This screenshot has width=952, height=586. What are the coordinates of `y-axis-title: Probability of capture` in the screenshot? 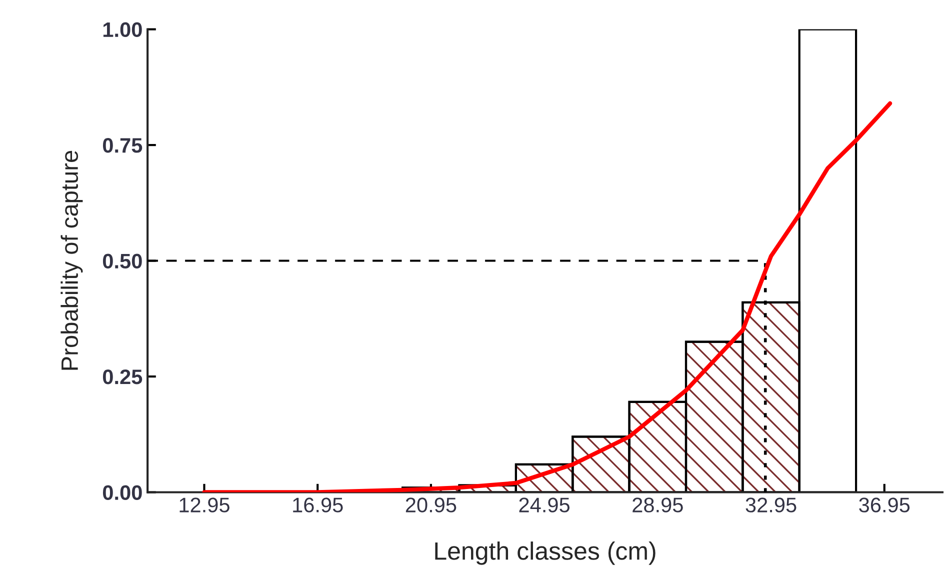 It's located at (71, 260).